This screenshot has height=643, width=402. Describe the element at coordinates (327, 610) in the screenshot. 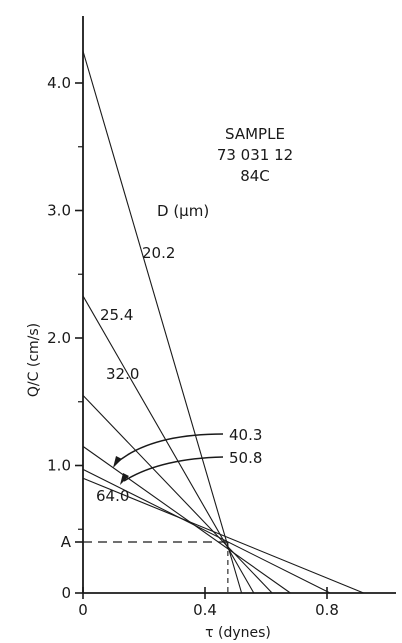

I see `x-tick-label: 0.8` at that location.